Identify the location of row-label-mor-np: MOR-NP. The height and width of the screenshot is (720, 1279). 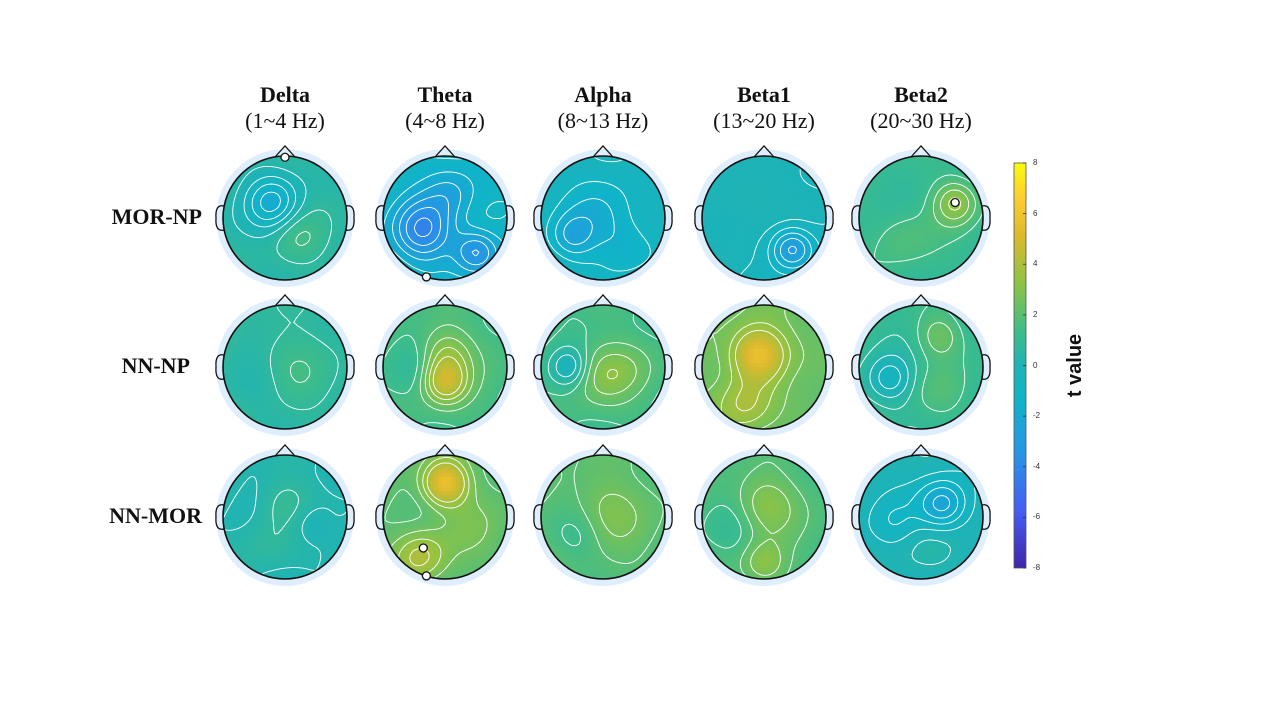
(156, 216).